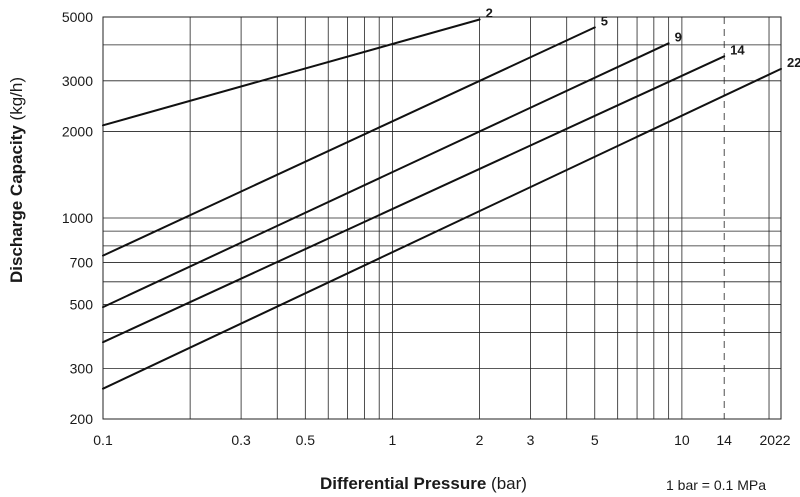  I want to click on y-tick-label: 300, so click(82, 368).